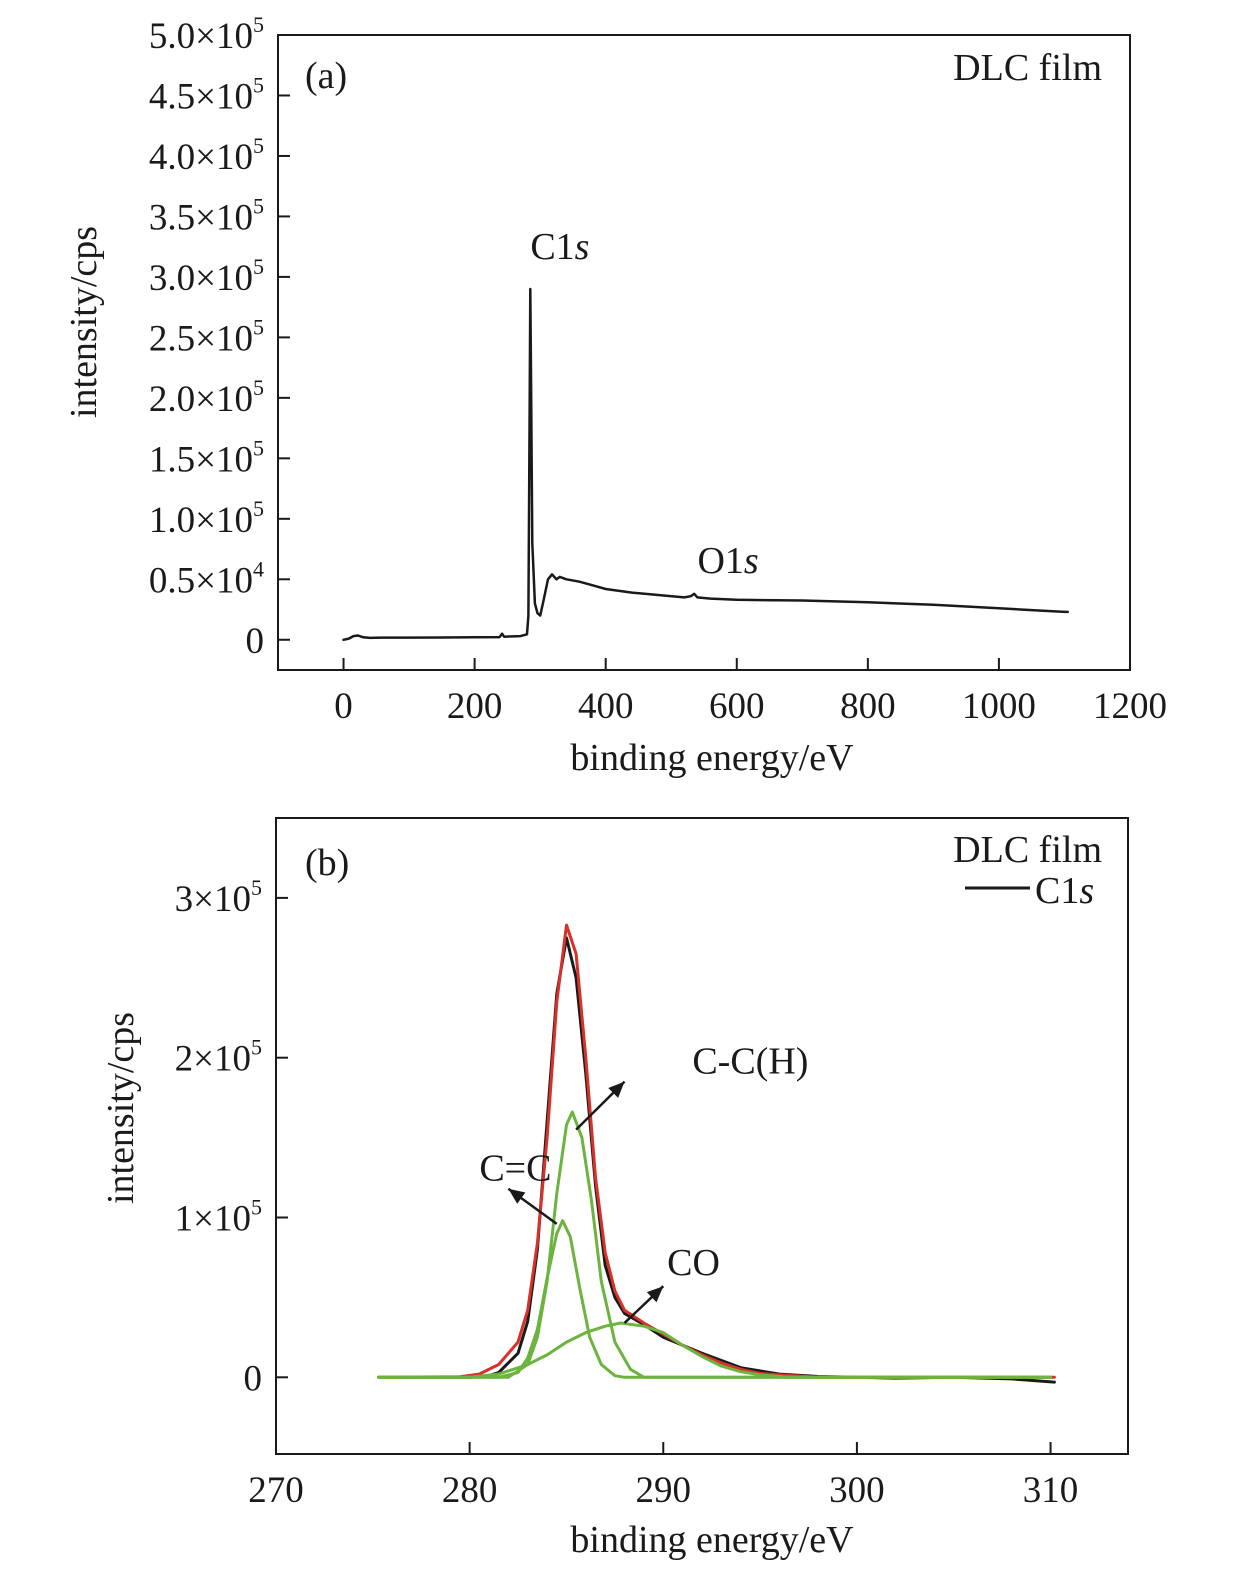  Describe the element at coordinates (206, 276) in the screenshot. I see `panel-a-ytick-label: 3.0×10⁵` at that location.